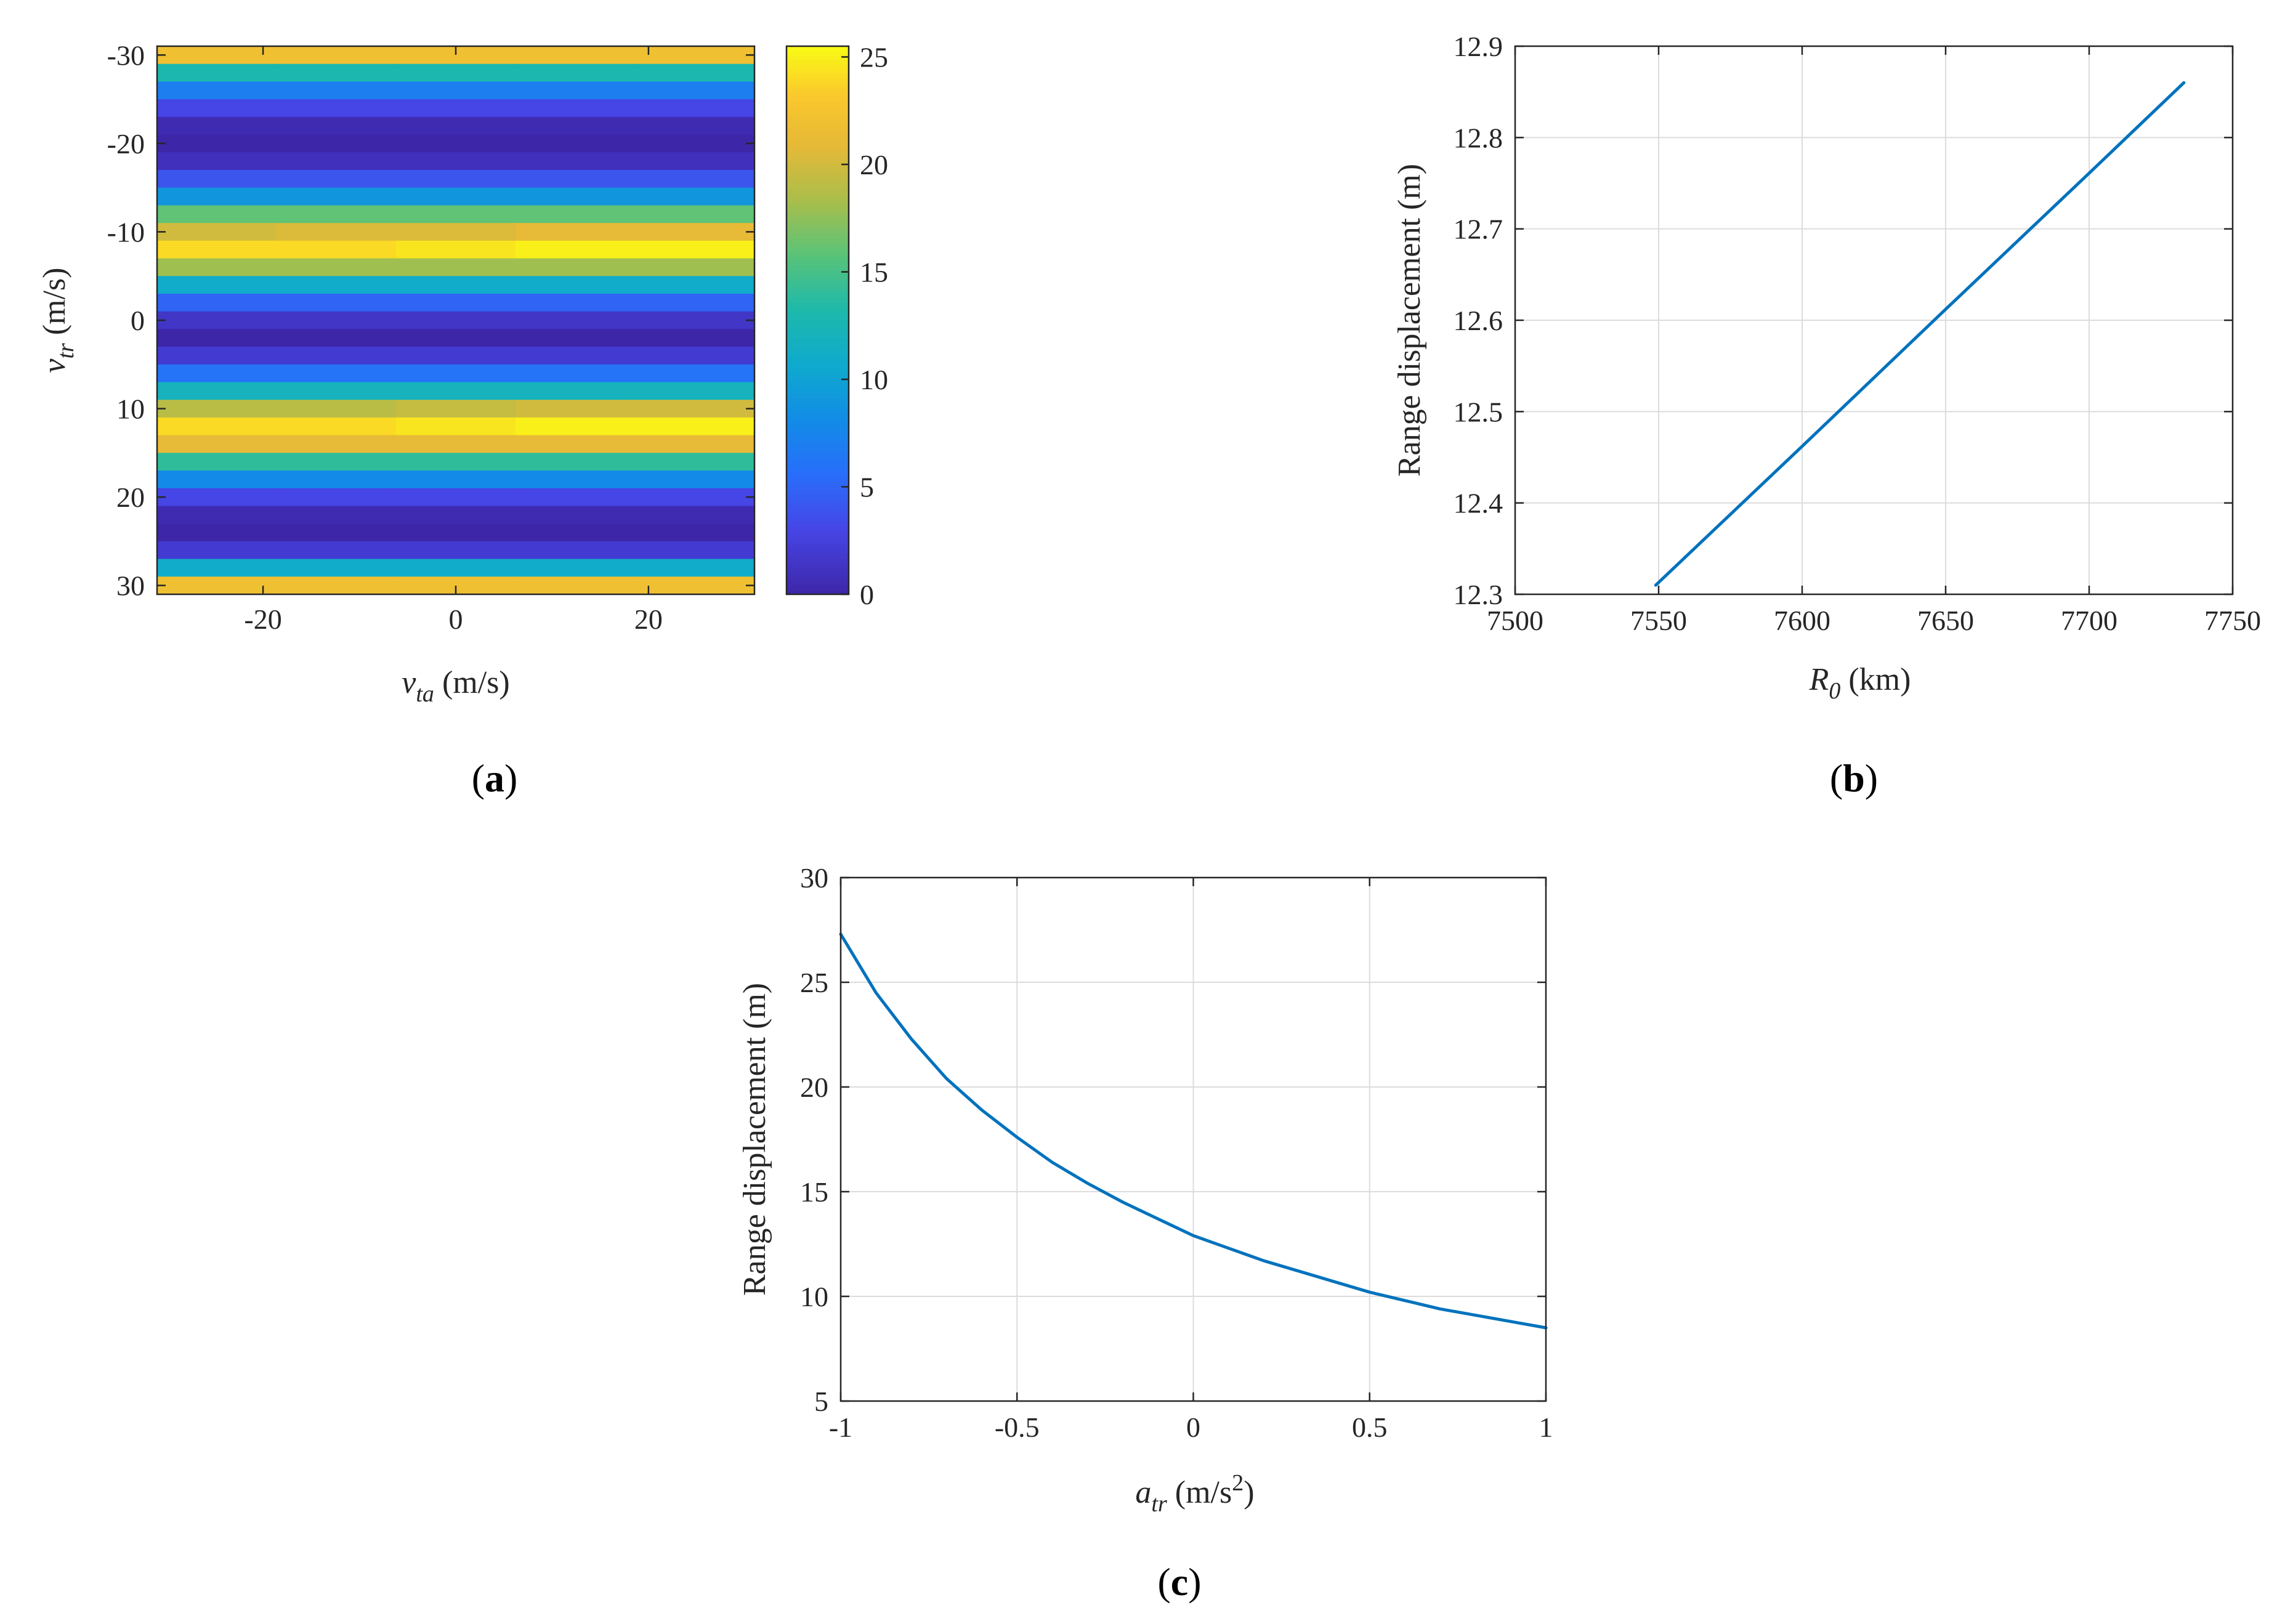  What do you see at coordinates (814, 1087) in the screenshot?
I see `y-tick-label: 20` at bounding box center [814, 1087].